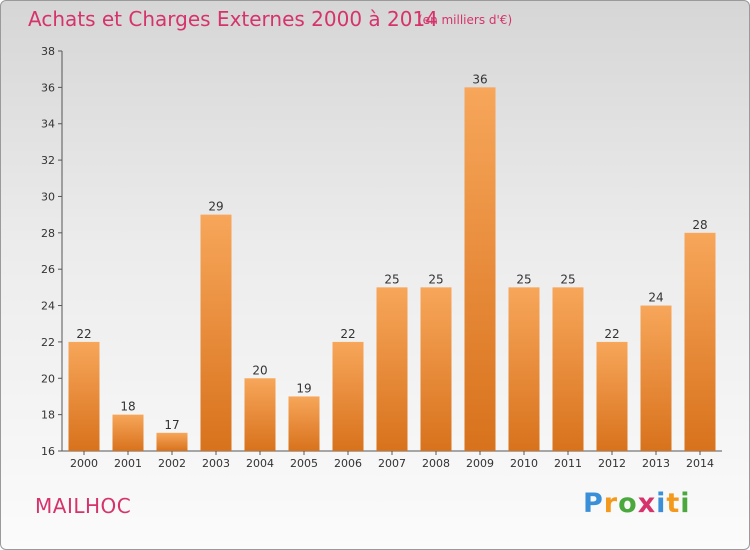  What do you see at coordinates (700, 463) in the screenshot?
I see `x-tick-label-2014: 2014` at bounding box center [700, 463].